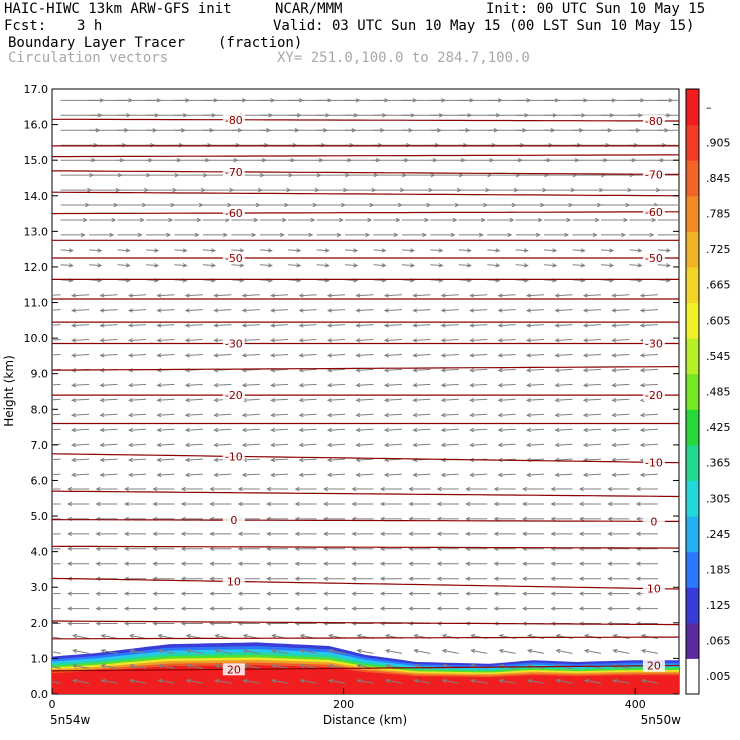 This screenshot has height=740, width=740. What do you see at coordinates (718, 249) in the screenshot?
I see `colorbar-label-12: .725` at bounding box center [718, 249].